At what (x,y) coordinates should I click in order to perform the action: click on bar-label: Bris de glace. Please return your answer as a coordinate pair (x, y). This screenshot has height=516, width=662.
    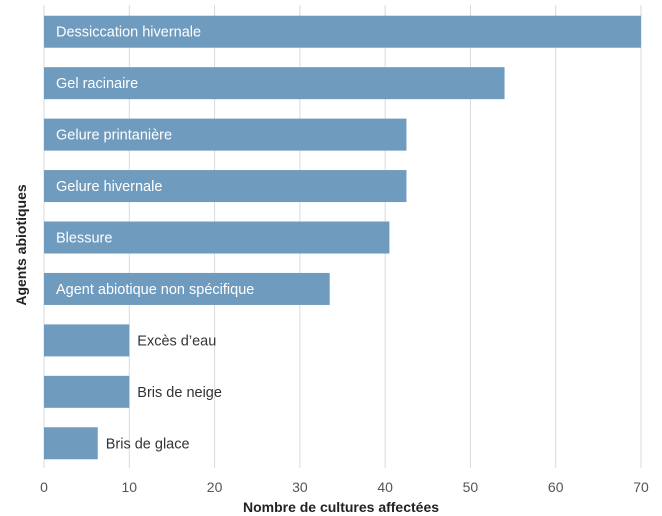
    Looking at the image, I should click on (148, 444).